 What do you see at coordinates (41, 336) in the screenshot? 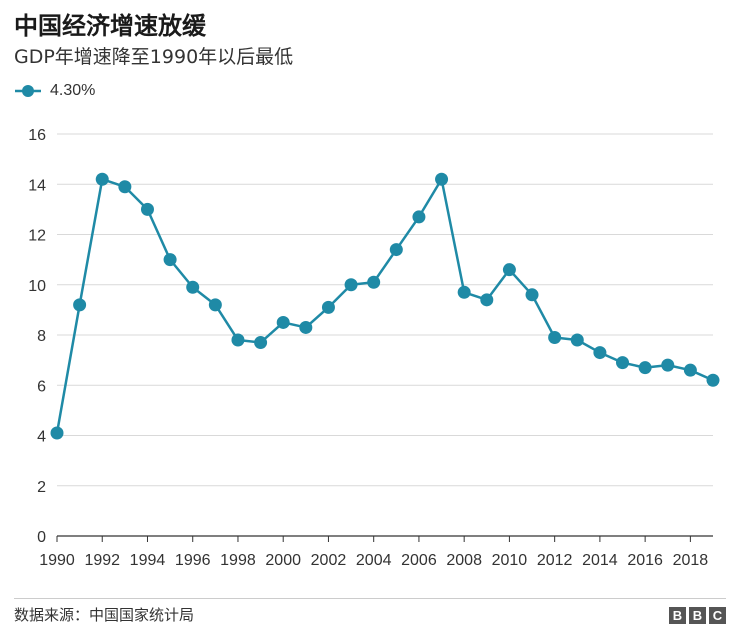
I see `y-tick-label: 8` at bounding box center [41, 336].